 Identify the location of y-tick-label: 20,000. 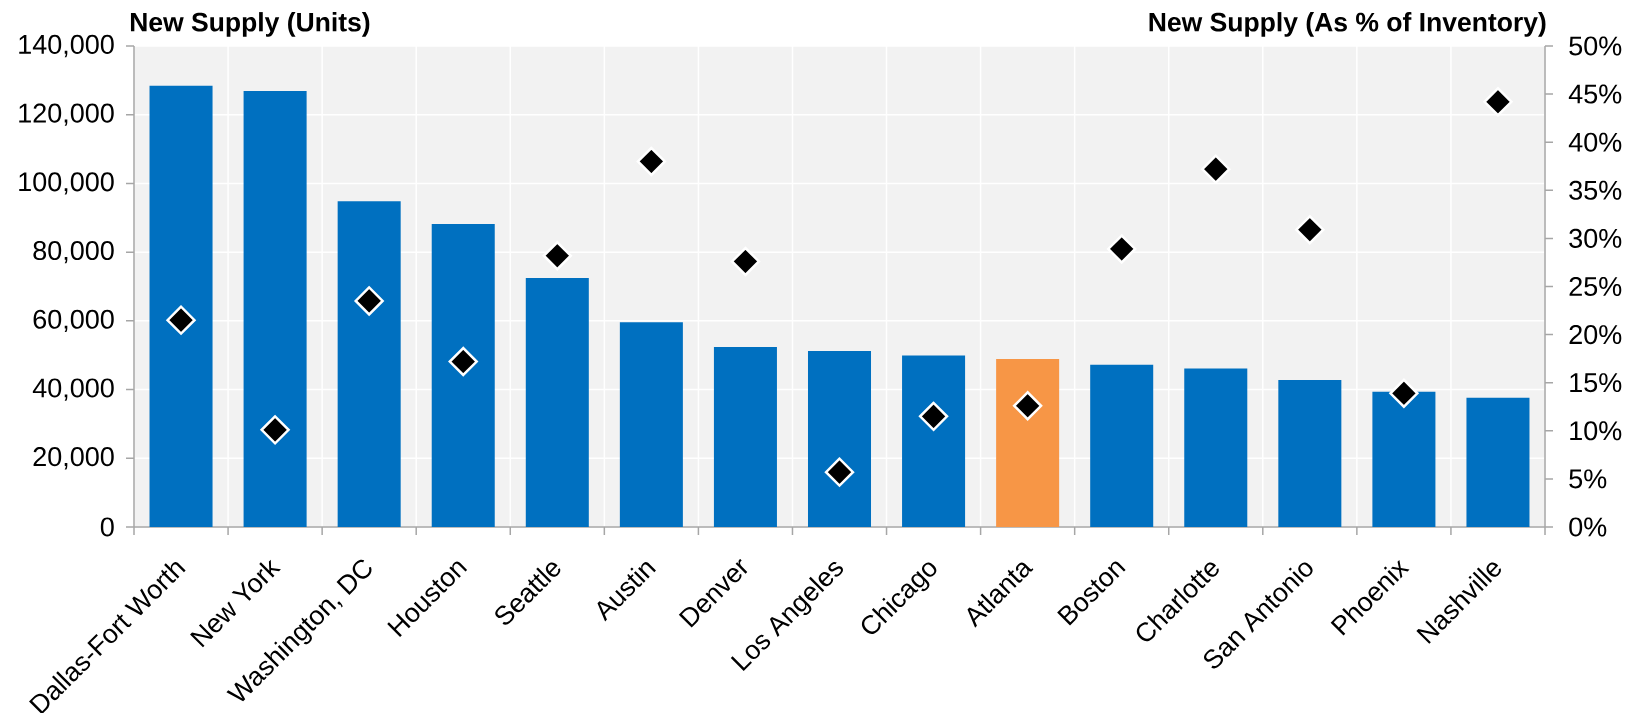
(73, 458).